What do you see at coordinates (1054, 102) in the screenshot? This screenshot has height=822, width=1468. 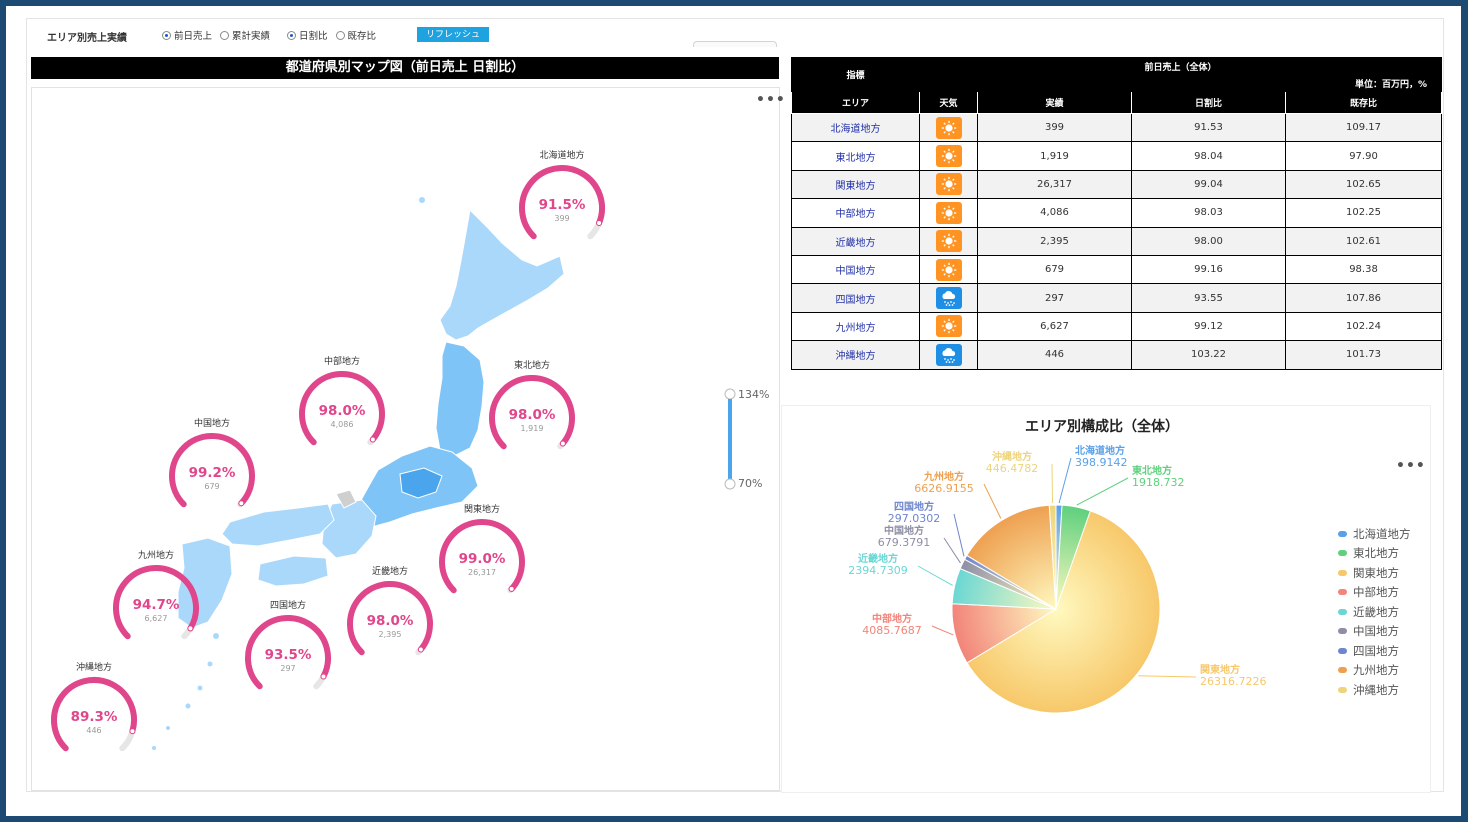 I see `col-actual: 実績` at bounding box center [1054, 102].